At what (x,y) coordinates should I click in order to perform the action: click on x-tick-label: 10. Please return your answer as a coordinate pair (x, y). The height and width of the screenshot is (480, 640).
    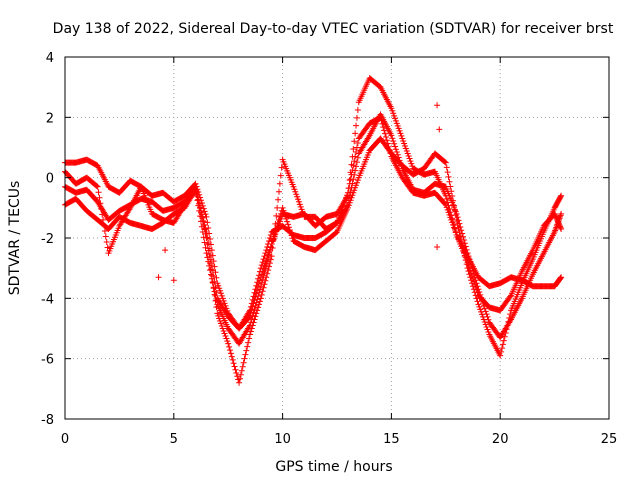
    Looking at the image, I should click on (282, 439).